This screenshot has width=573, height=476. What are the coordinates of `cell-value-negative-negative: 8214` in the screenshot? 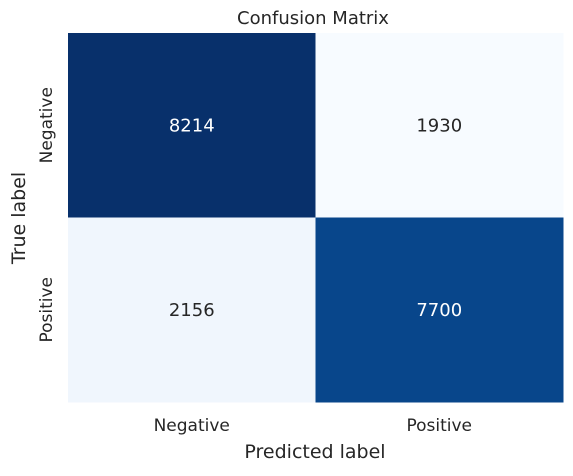 It's located at (192, 125).